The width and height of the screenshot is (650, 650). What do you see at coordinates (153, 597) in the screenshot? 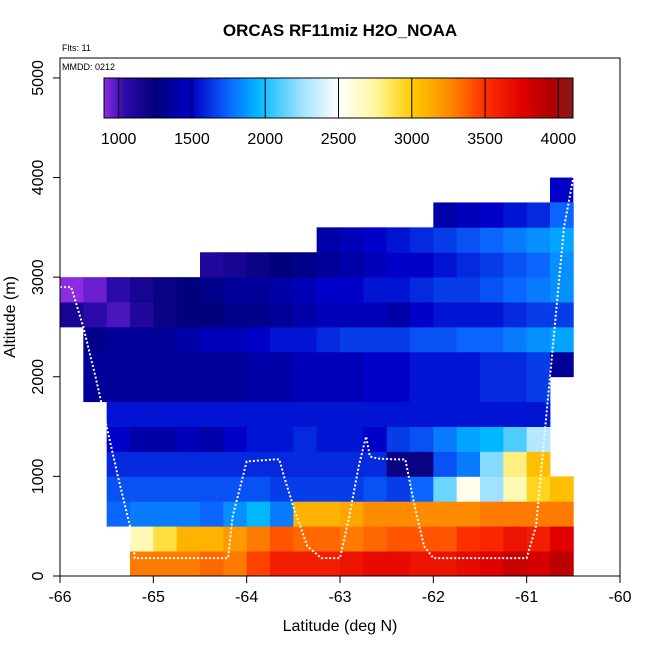
I see `x-tick-label: -65` at bounding box center [153, 597].